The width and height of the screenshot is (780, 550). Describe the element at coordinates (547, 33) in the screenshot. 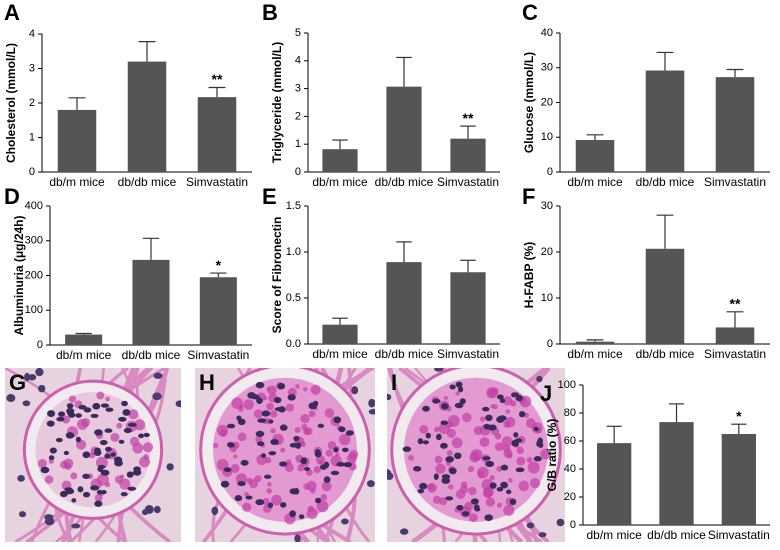

I see `y-tick-label: 40` at that location.